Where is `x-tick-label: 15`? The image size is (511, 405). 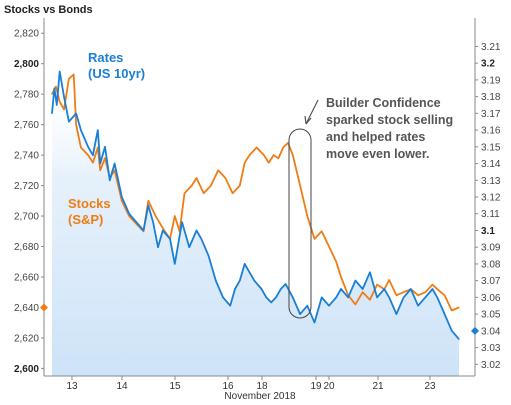 x-tick-label: 15 is located at coordinates (175, 386).